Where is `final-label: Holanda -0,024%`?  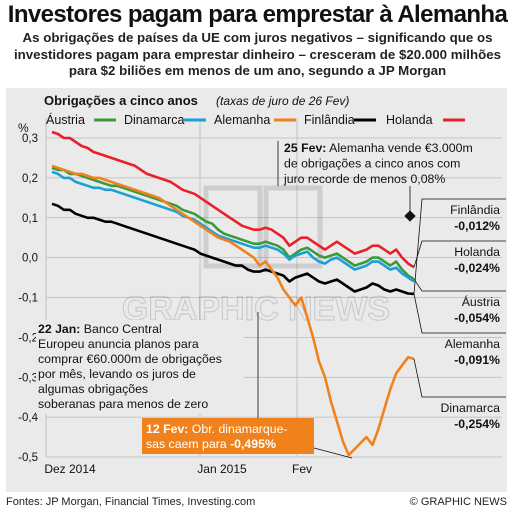 final-label: Holanda -0,024% is located at coordinates (459, 257).